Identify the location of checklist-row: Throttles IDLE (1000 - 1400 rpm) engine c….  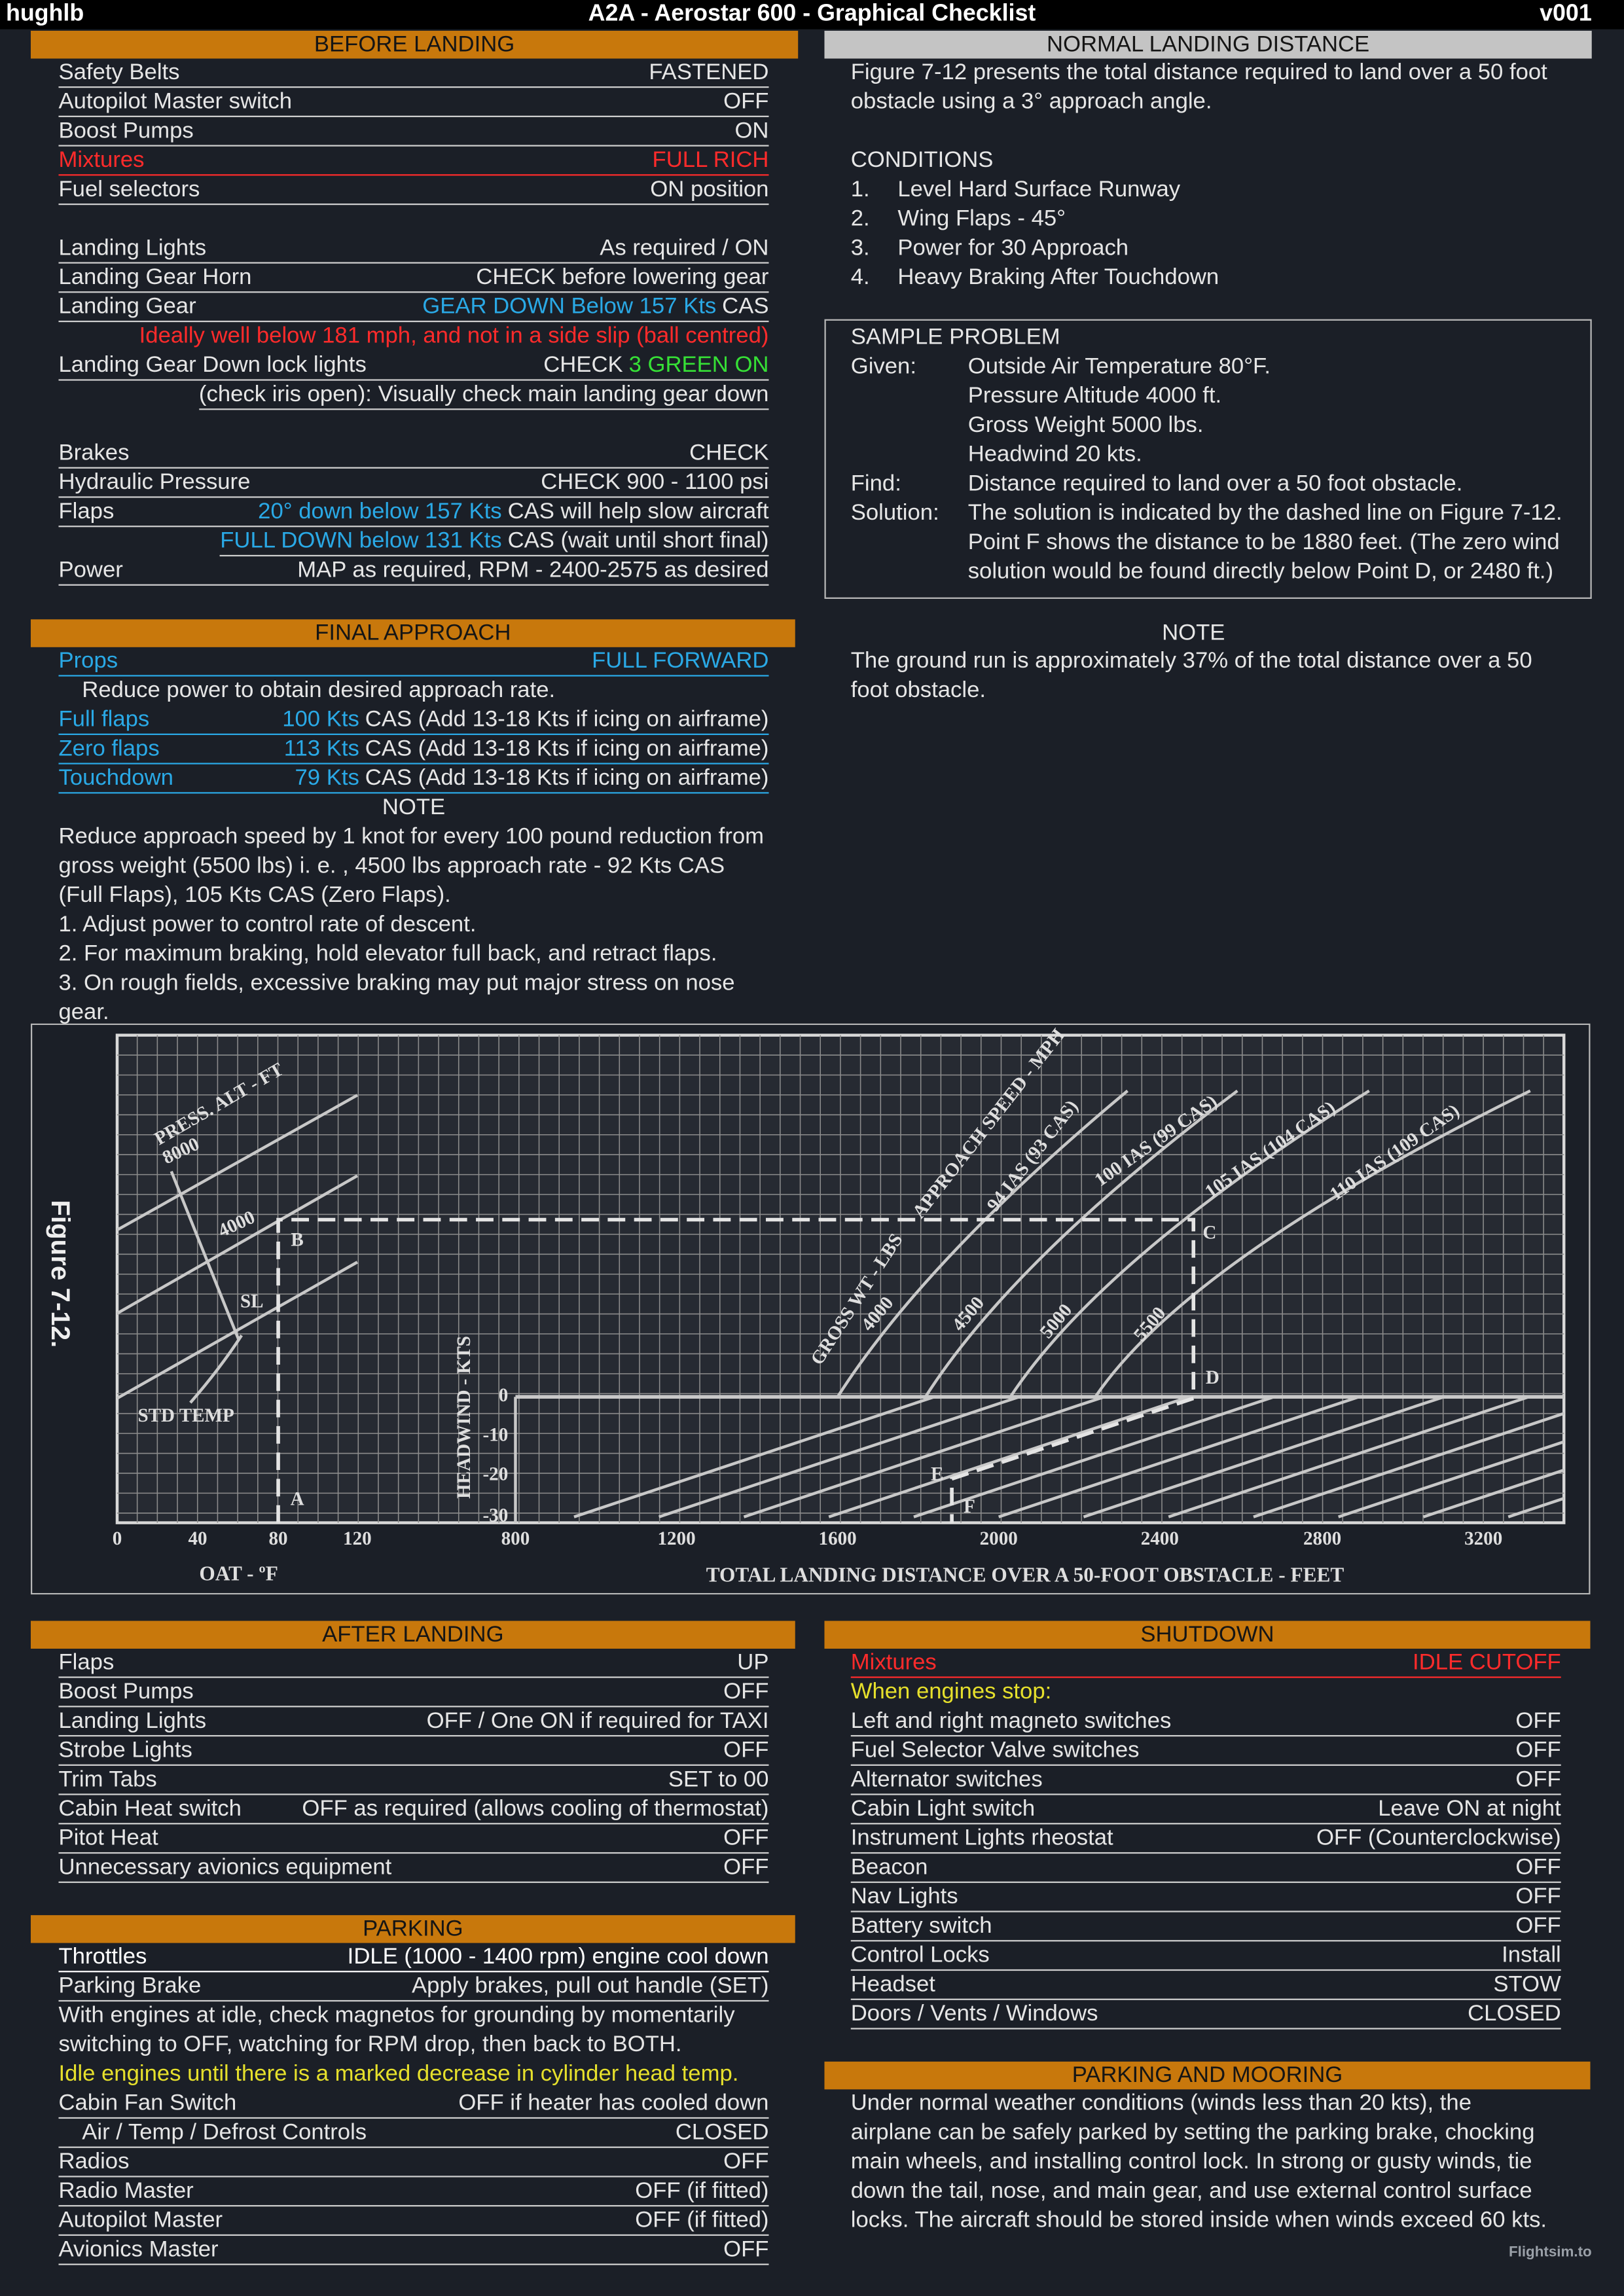
(413, 1958).